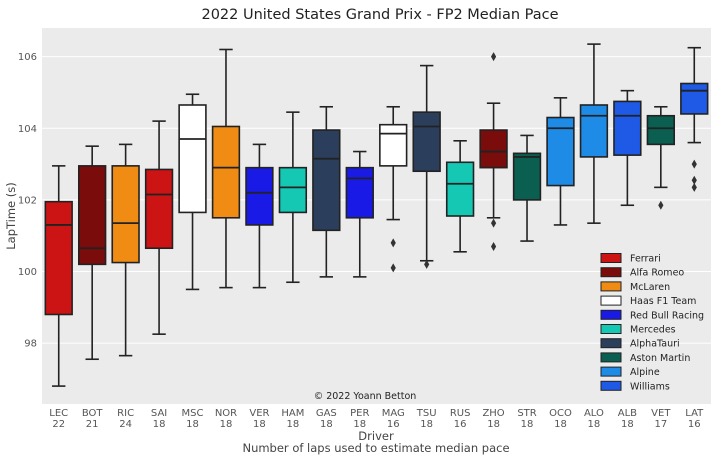 The height and width of the screenshot is (460, 718). What do you see at coordinates (259, 413) in the screenshot?
I see `x-tick-driver: VER` at bounding box center [259, 413].